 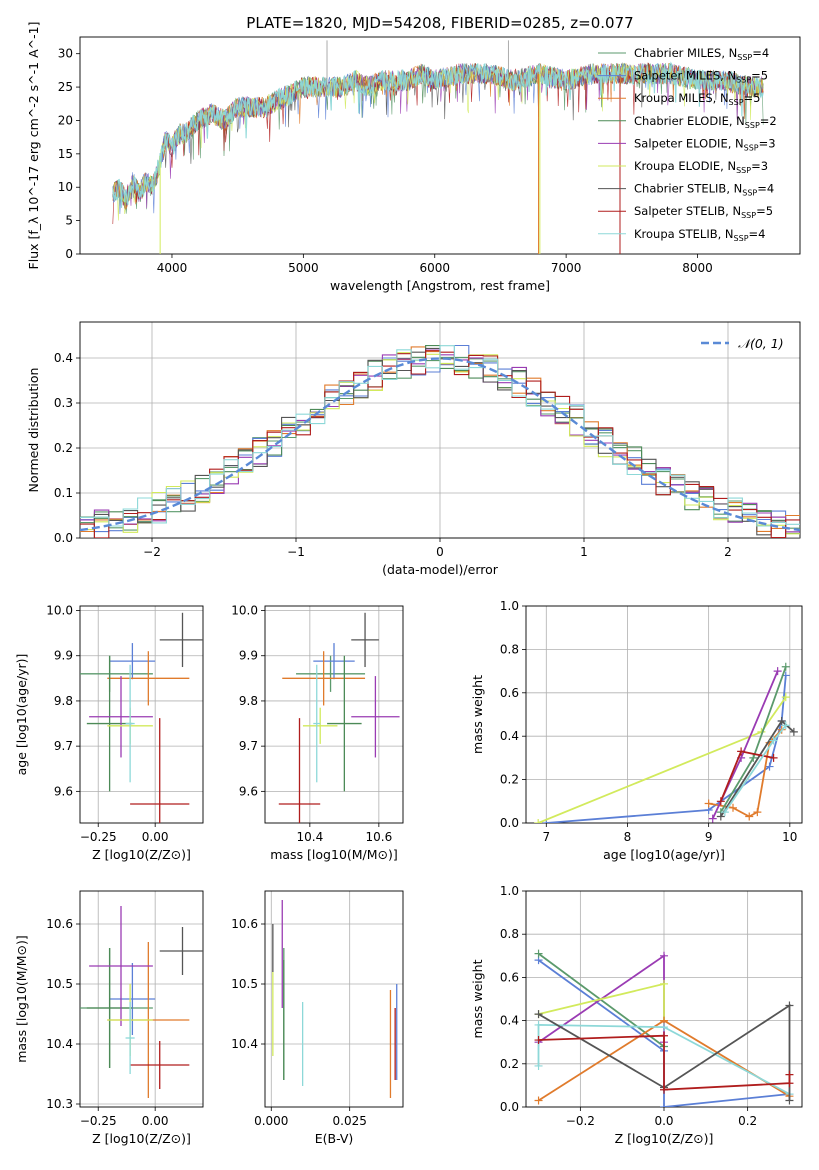 What do you see at coordinates (65, 54) in the screenshot?
I see `spectrum-ytick-label: 30` at bounding box center [65, 54].